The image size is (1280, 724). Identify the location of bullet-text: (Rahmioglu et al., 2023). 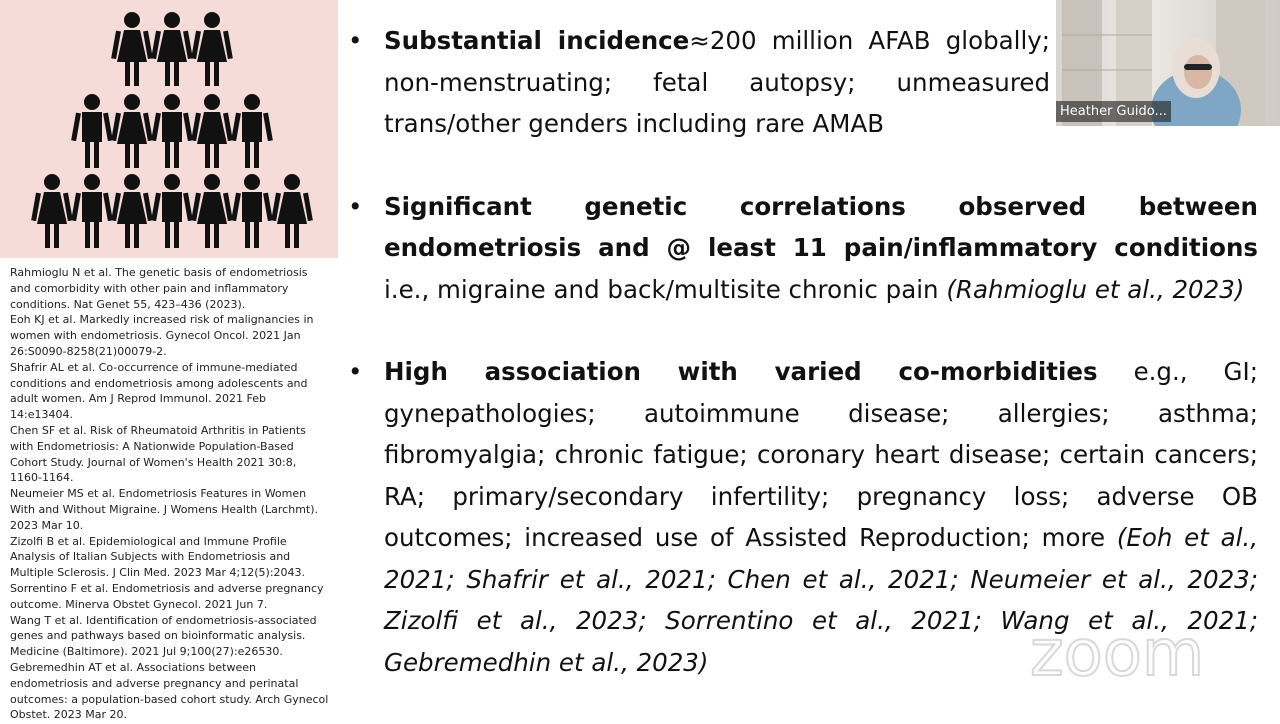
(1095, 289).